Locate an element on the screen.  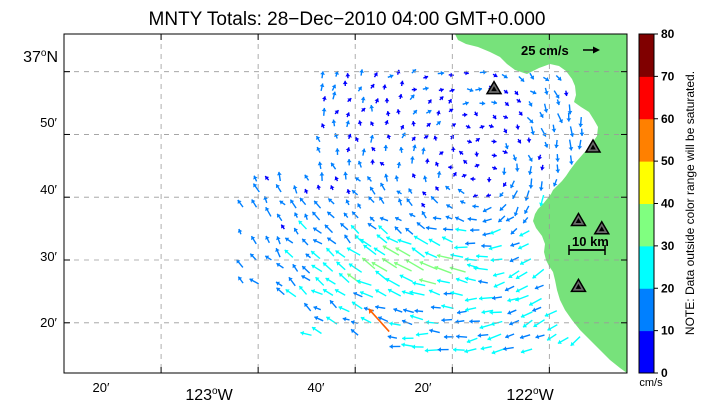
colorbar-label-4: 40 is located at coordinates (668, 204).